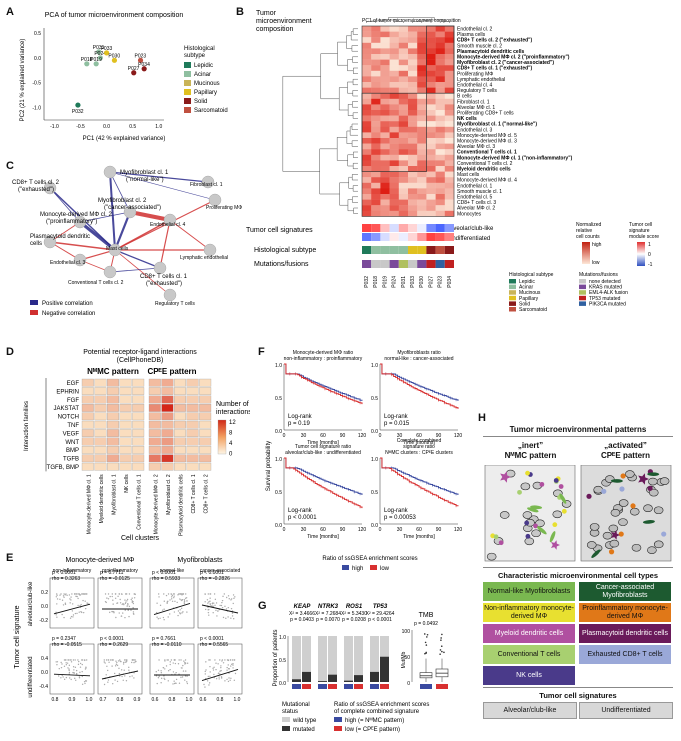 This screenshot has width=681, height=741. Describe the element at coordinates (385, 569) in the screenshot. I see `f-legend-low: low` at that location.